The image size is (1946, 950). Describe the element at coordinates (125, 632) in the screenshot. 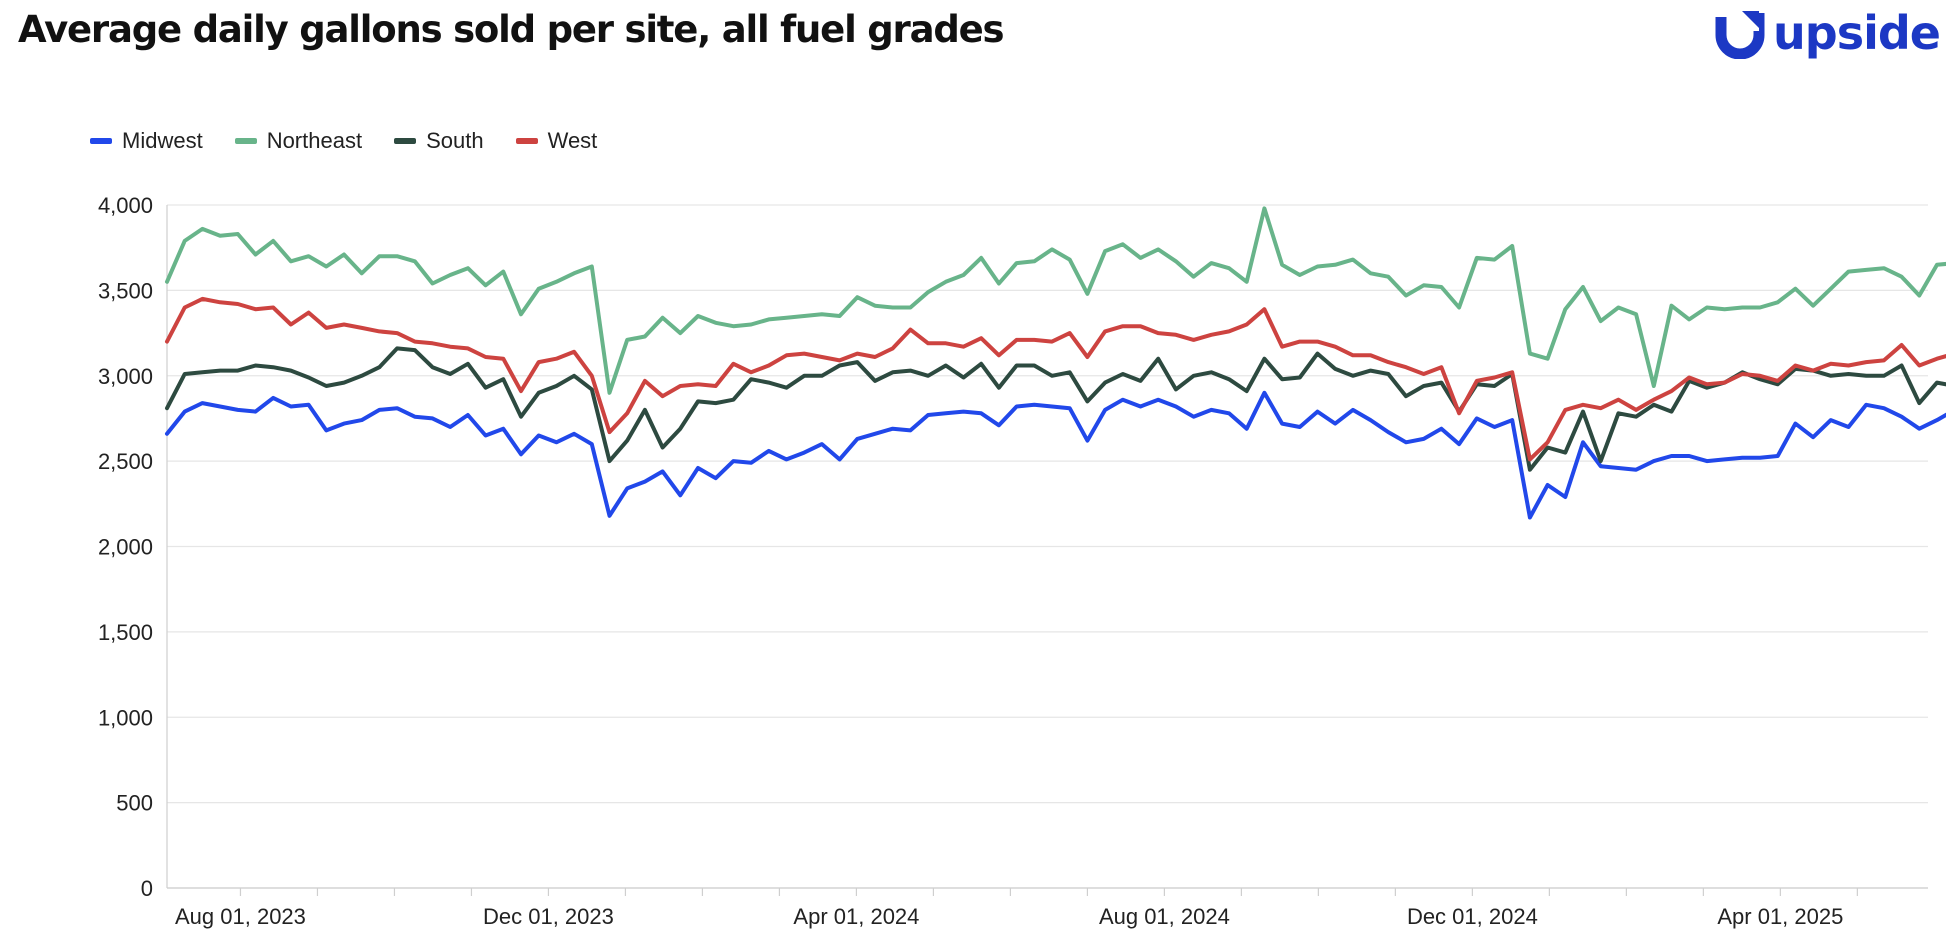

I see `y-tick-label: 1,500` at that location.